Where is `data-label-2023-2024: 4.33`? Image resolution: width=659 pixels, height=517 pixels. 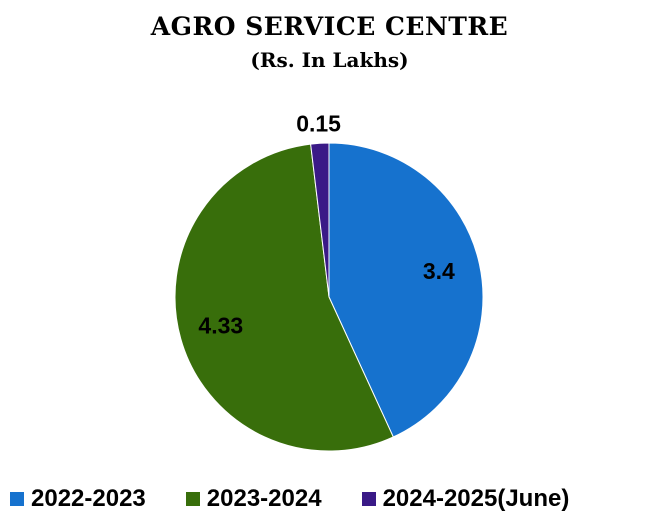 data-label-2023-2024: 4.33 is located at coordinates (220, 326).